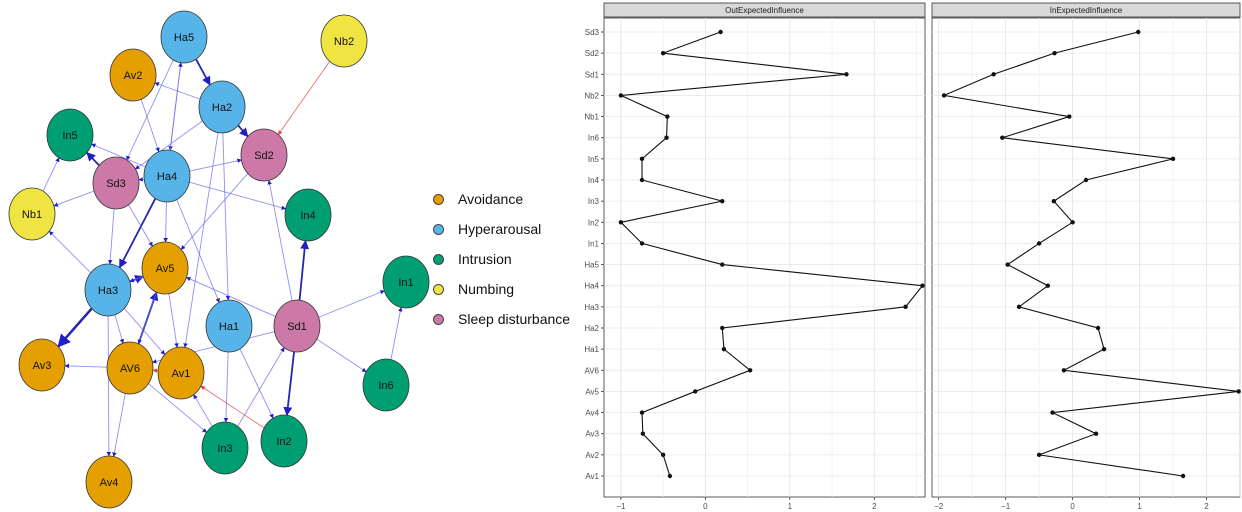  I want to click on network-node: In6, so click(386, 385).